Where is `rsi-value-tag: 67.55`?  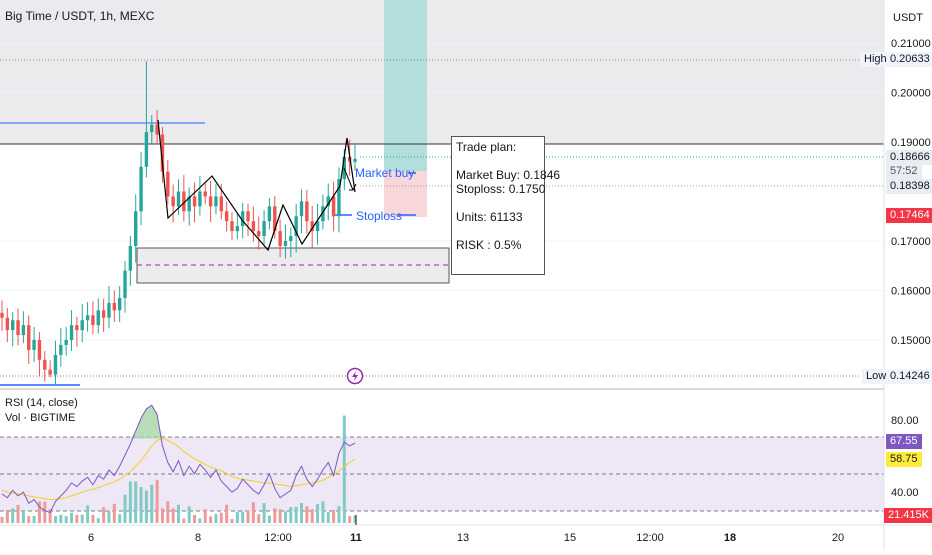 rsi-value-tag: 67.55 is located at coordinates (904, 441).